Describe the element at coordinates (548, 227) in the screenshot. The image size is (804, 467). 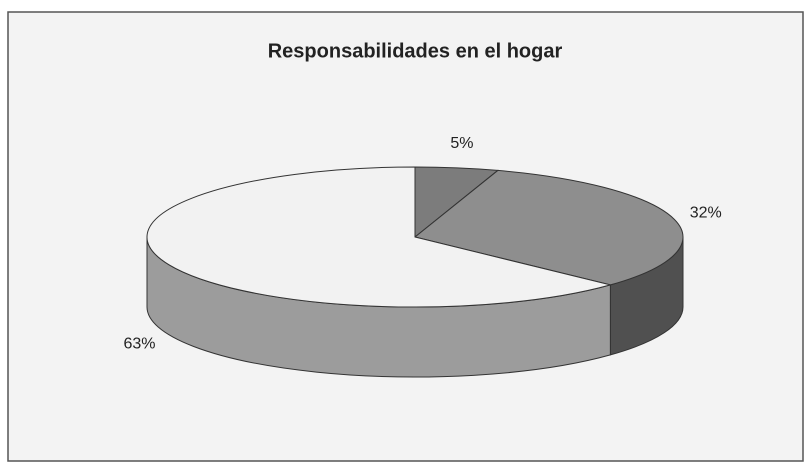
I see `pie-slice` at that location.